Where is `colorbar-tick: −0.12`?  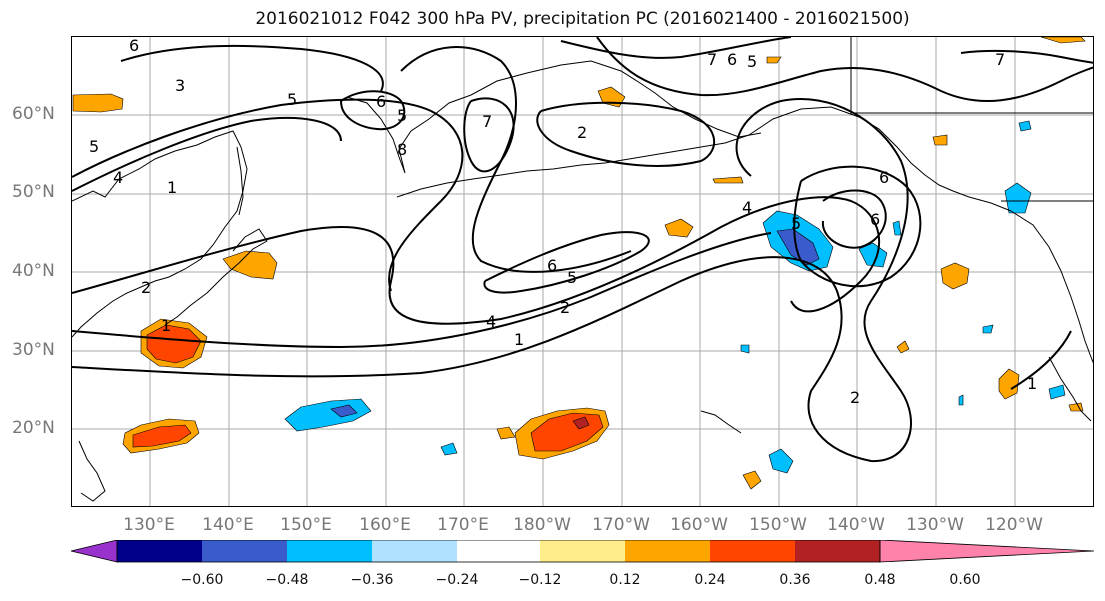 colorbar-tick: −0.12 is located at coordinates (540, 580).